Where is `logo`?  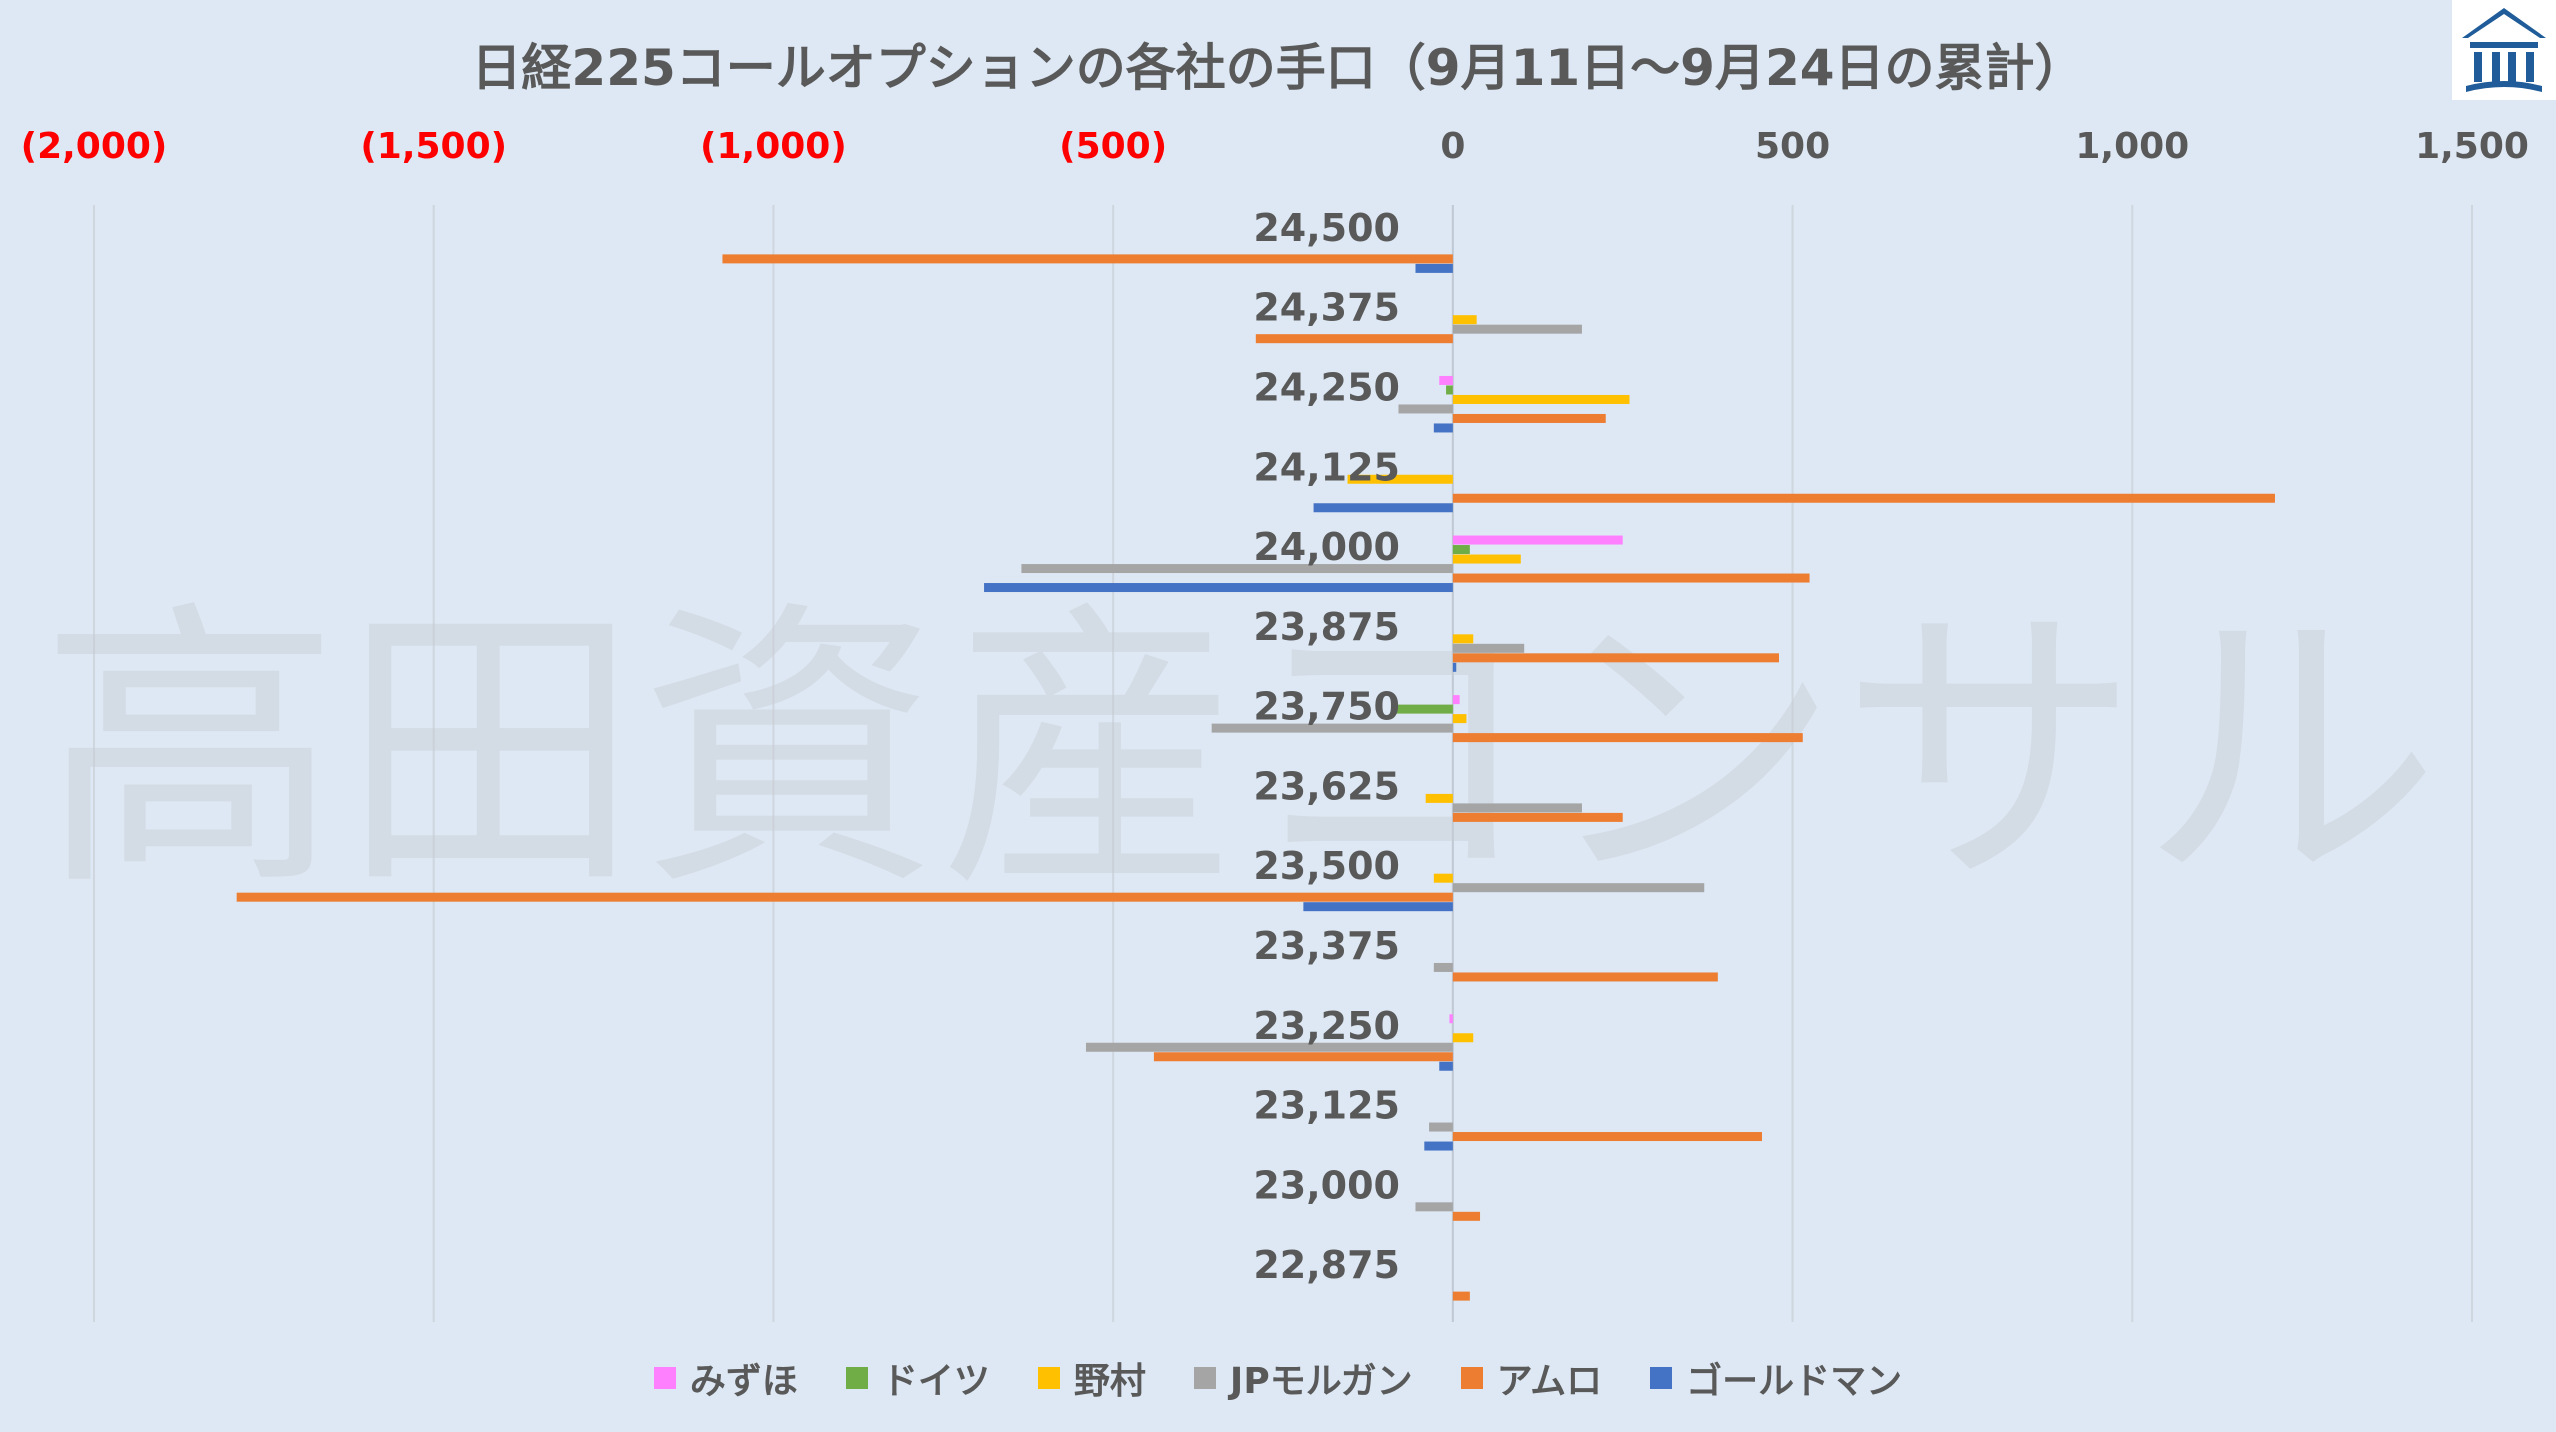
logo is located at coordinates (2504, 50).